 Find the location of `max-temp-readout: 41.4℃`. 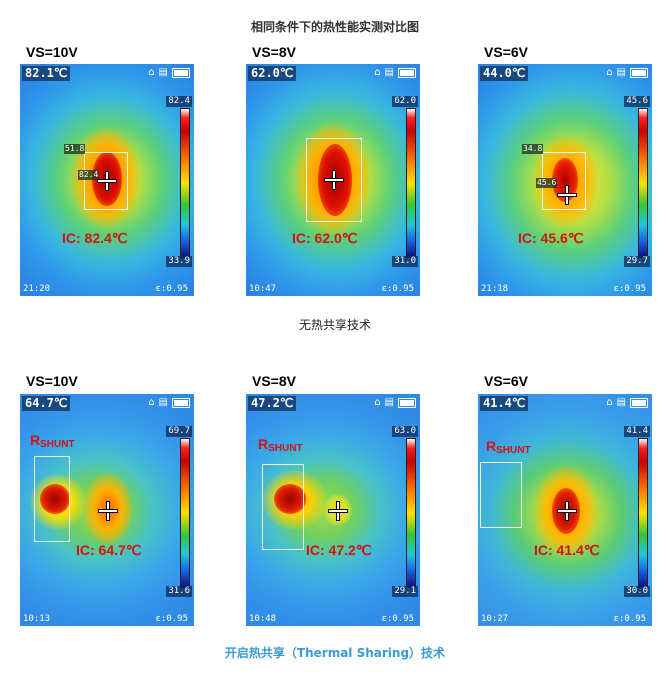

max-temp-readout: 41.4℃ is located at coordinates (504, 403).